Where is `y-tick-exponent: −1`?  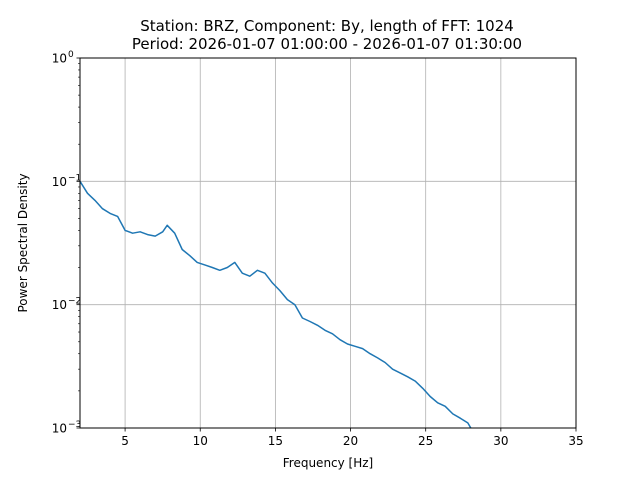
y-tick-exponent: −1 is located at coordinates (74, 178).